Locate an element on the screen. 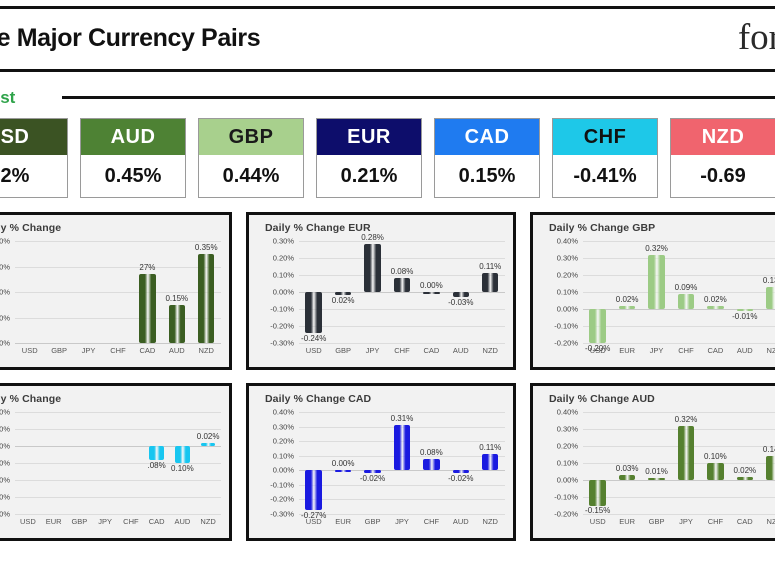 The width and height of the screenshot is (775, 582). badge-code: EUR is located at coordinates (369, 137).